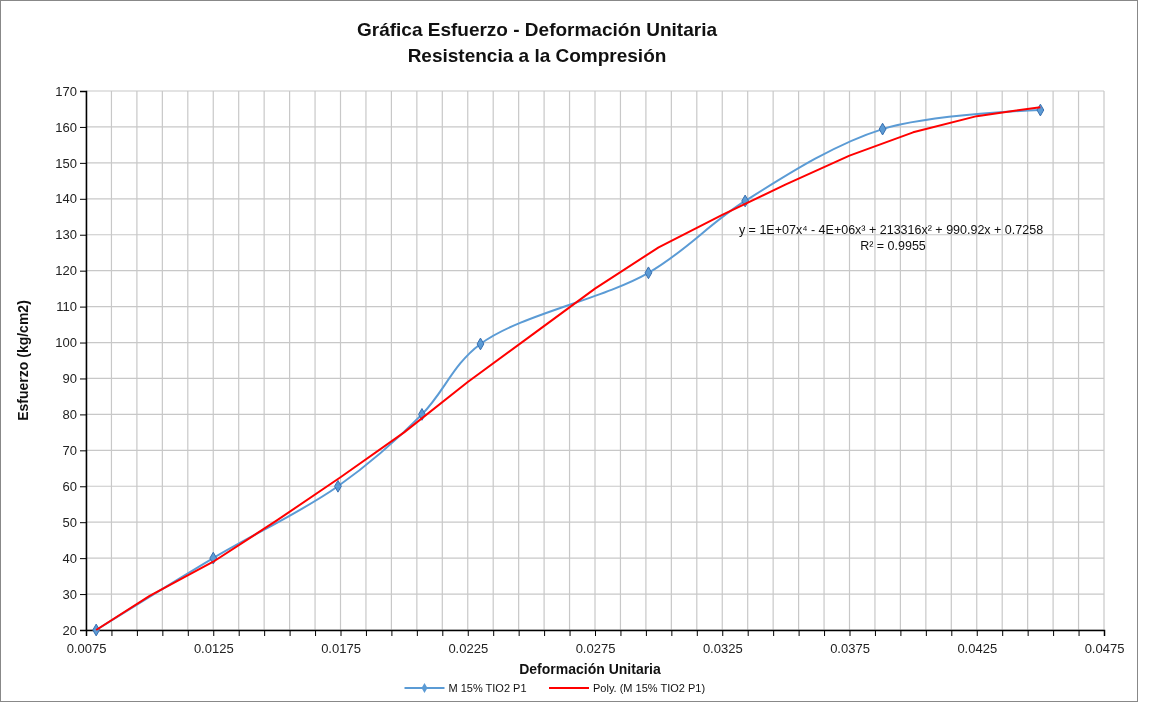  Describe the element at coordinates (69, 522) in the screenshot. I see `y-tick-label: 50` at that location.